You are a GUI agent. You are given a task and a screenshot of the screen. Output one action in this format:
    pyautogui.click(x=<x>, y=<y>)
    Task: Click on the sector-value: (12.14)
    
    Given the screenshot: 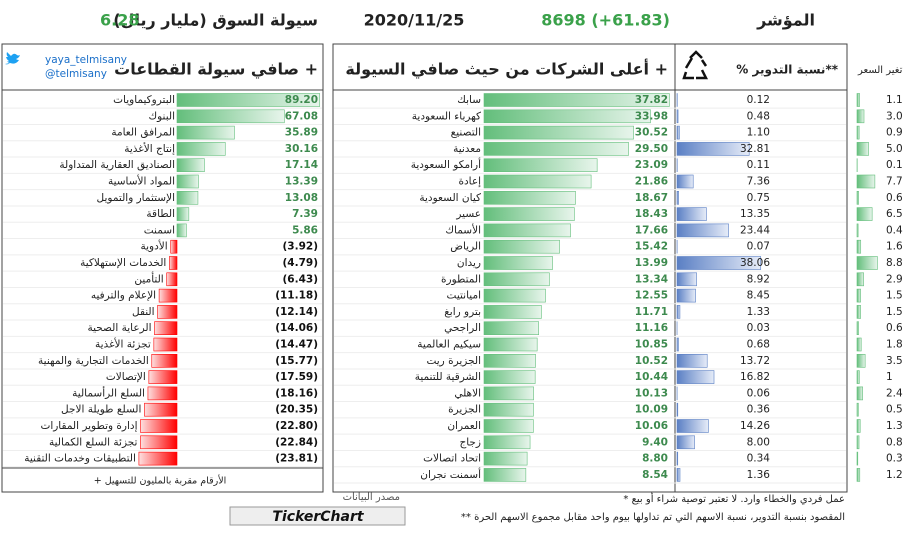 What is the action you would take?
    pyautogui.click(x=296, y=312)
    